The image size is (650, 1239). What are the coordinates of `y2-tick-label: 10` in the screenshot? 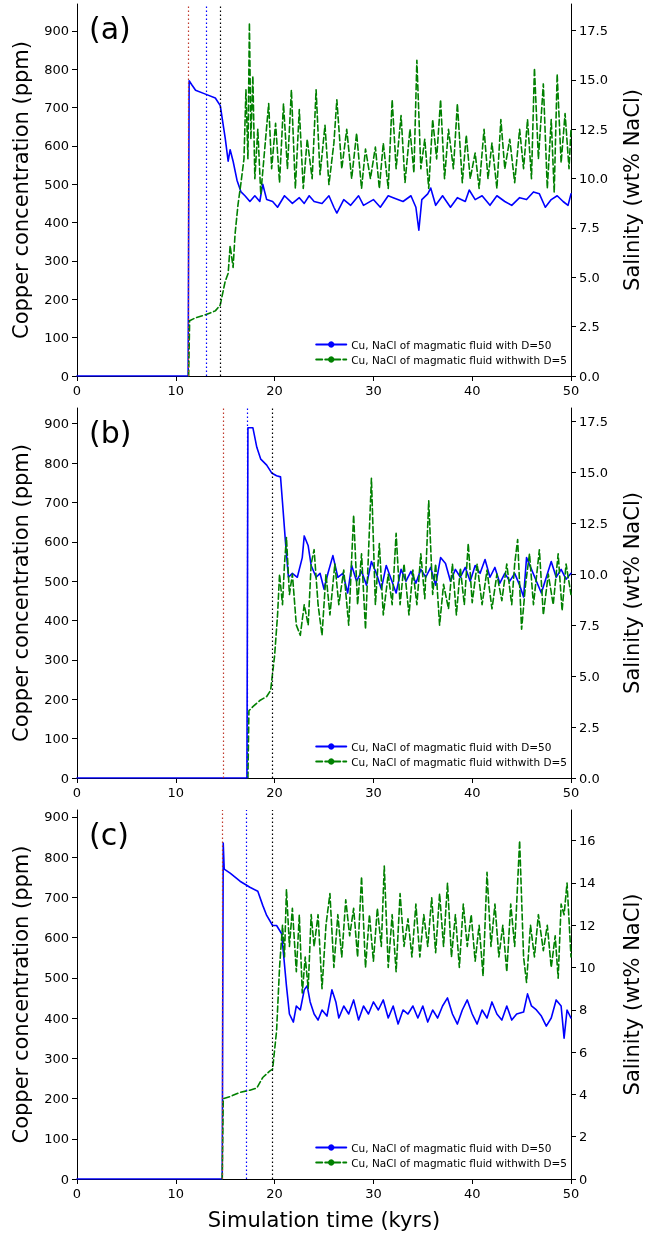 It's located at (587, 968).